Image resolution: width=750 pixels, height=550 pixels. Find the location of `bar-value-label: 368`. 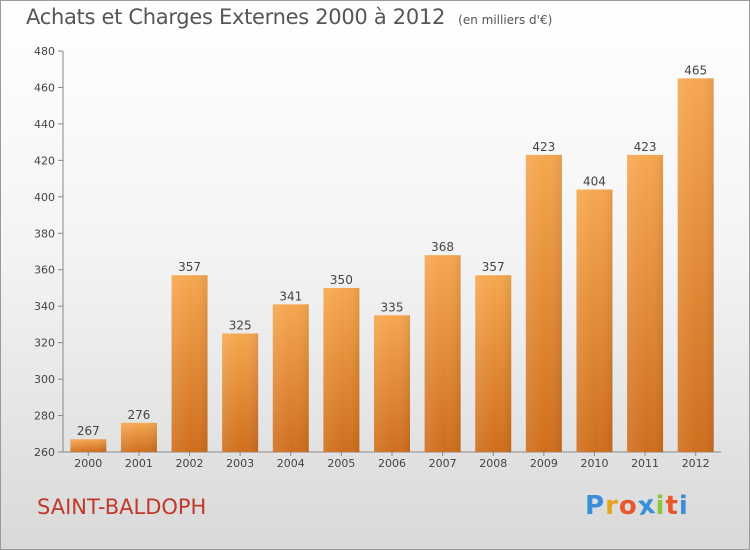

bar-value-label: 368 is located at coordinates (442, 247).